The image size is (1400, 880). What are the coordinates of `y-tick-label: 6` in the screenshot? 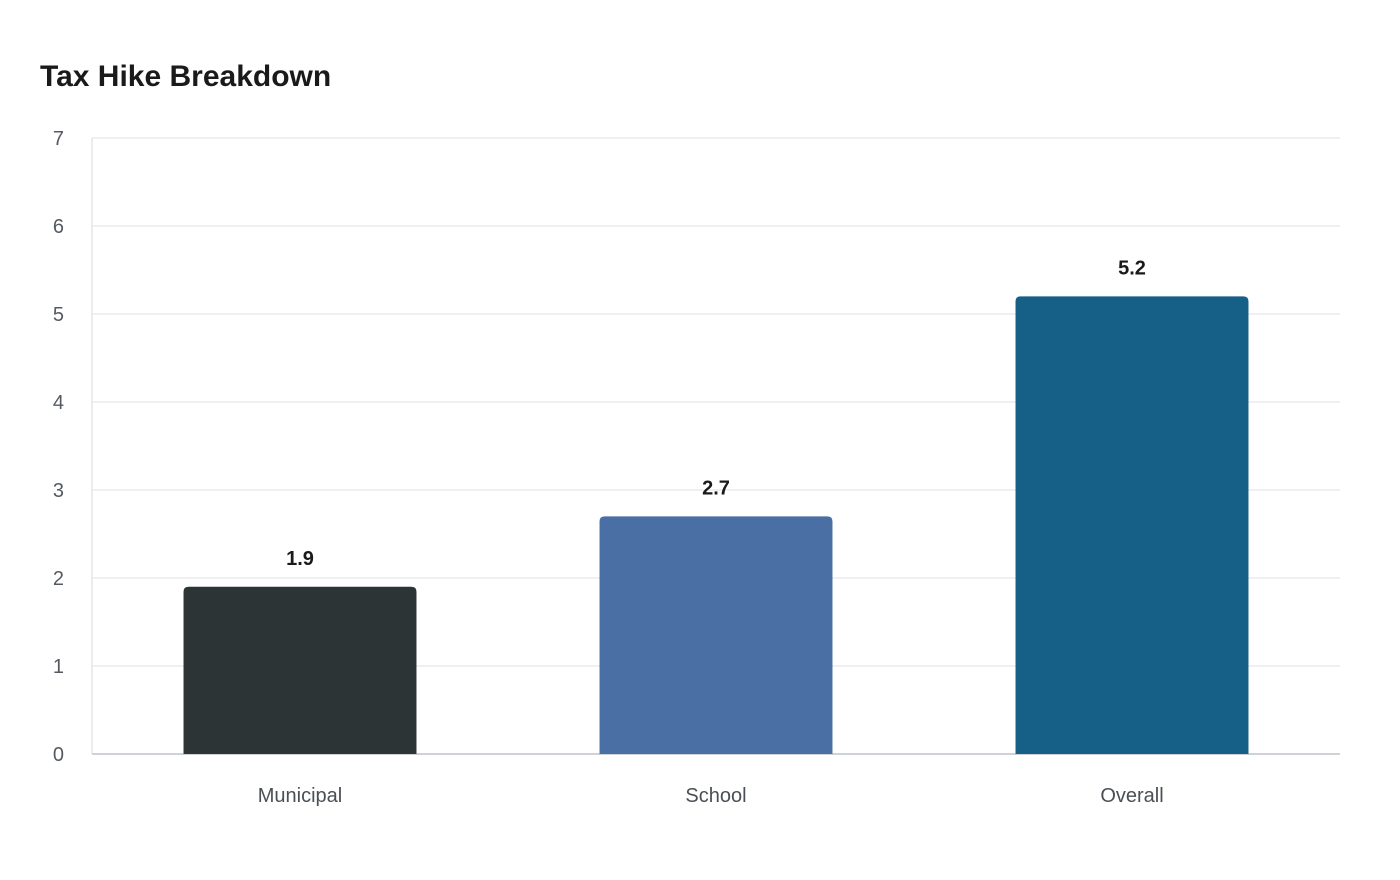 It's located at (58, 227).